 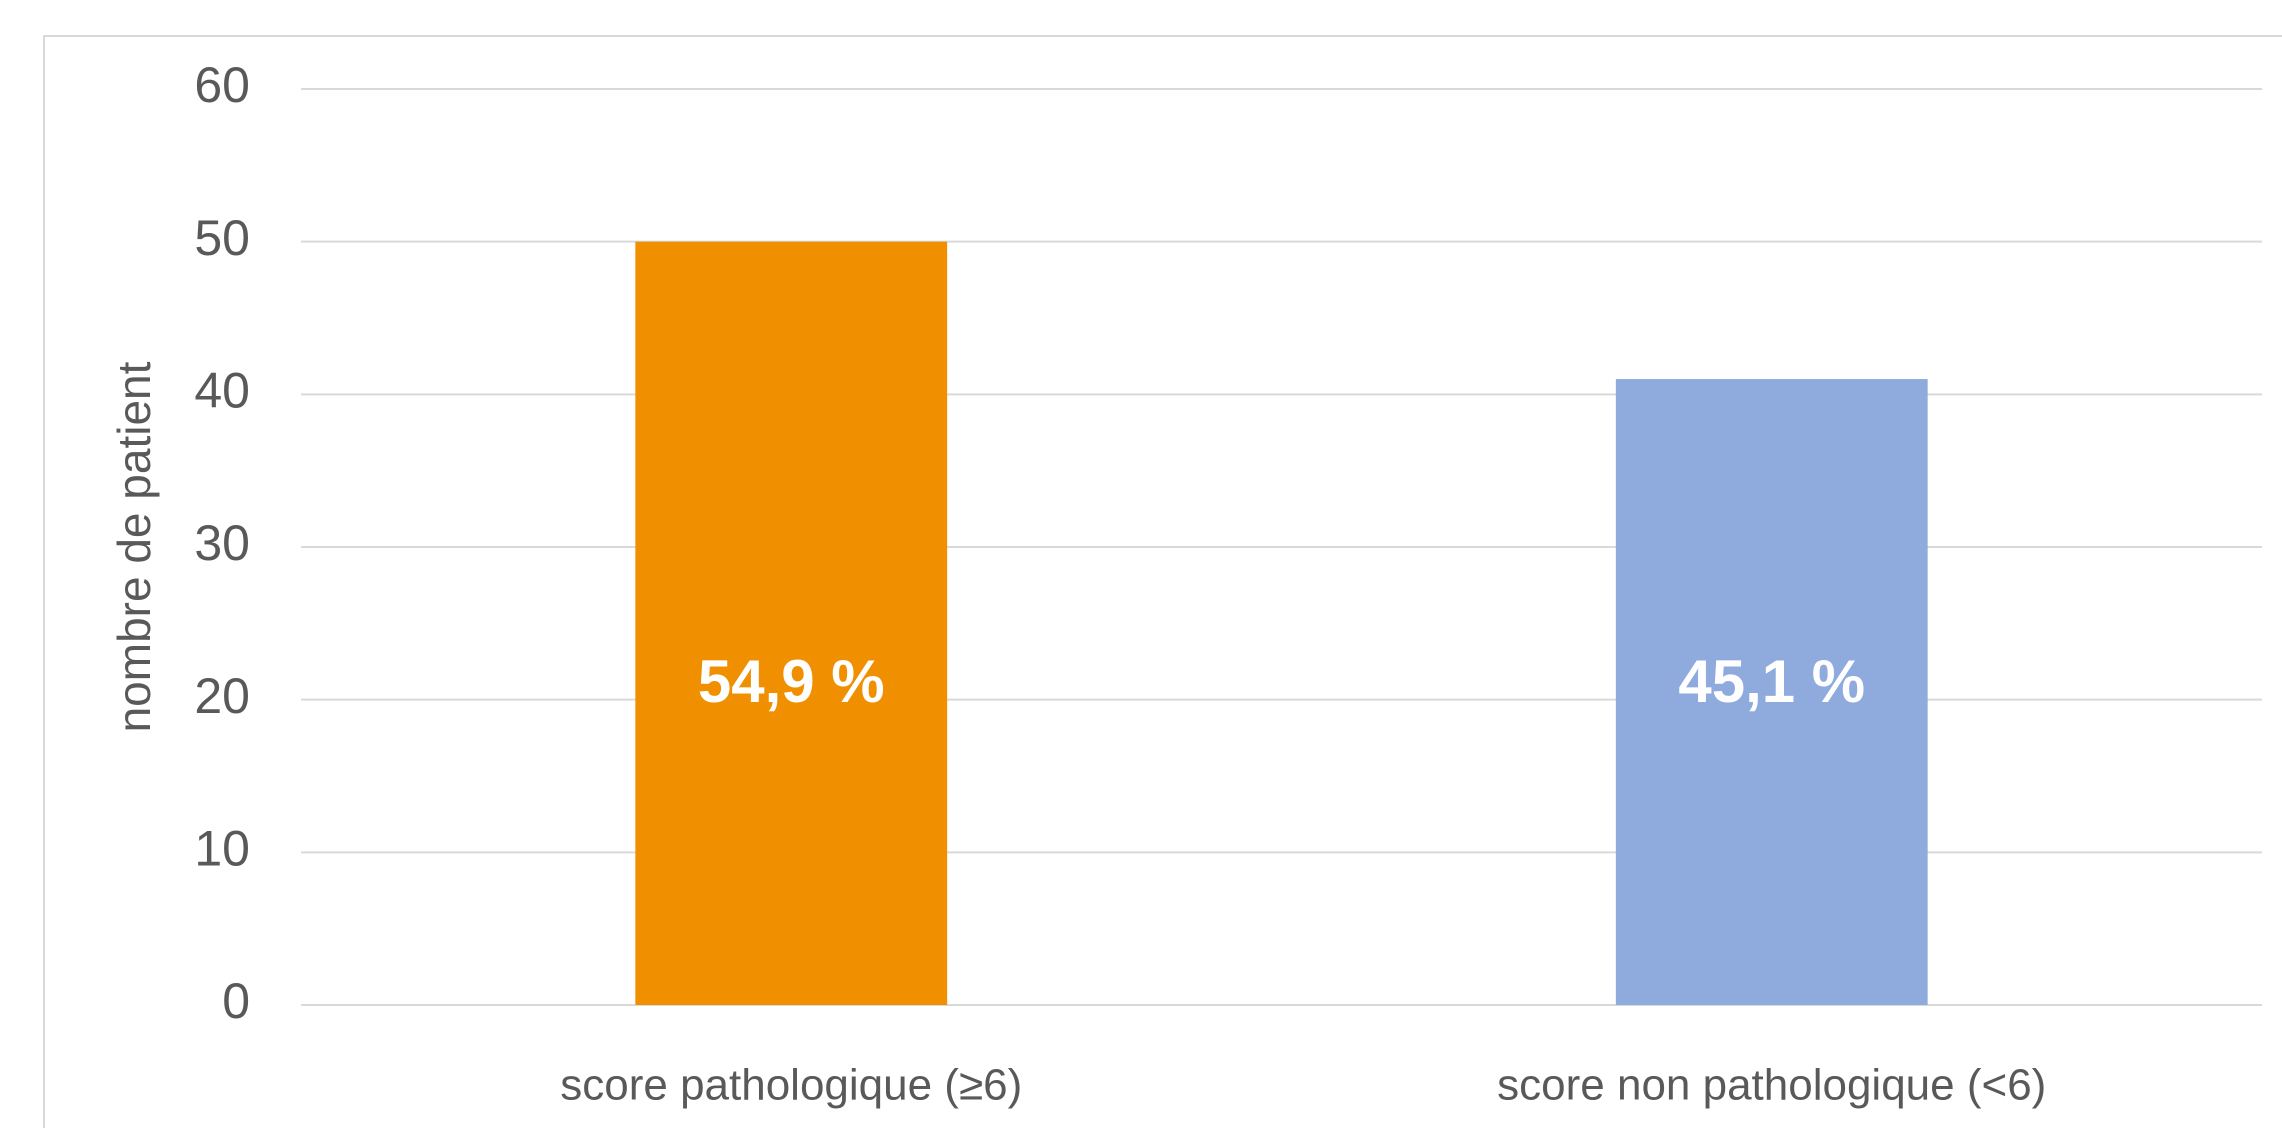 I want to click on y-tick-label: 30, so click(x=222, y=543).